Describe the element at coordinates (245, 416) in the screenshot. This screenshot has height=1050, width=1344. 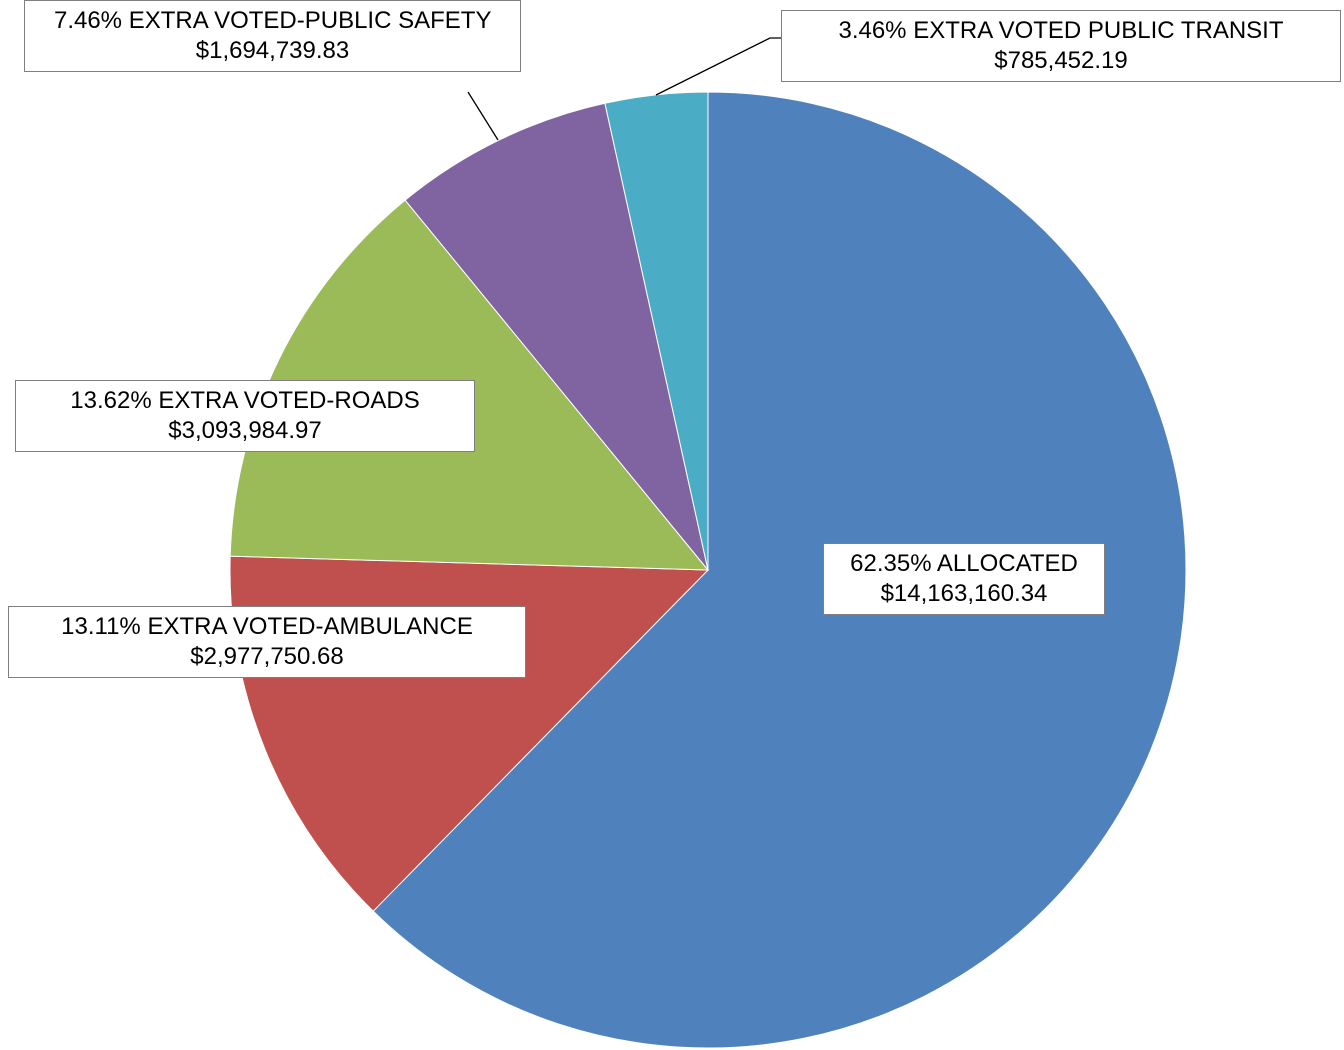
I see `data-label: 13.62% EXTRA VOTED-ROADS $3,093,984.97` at that location.